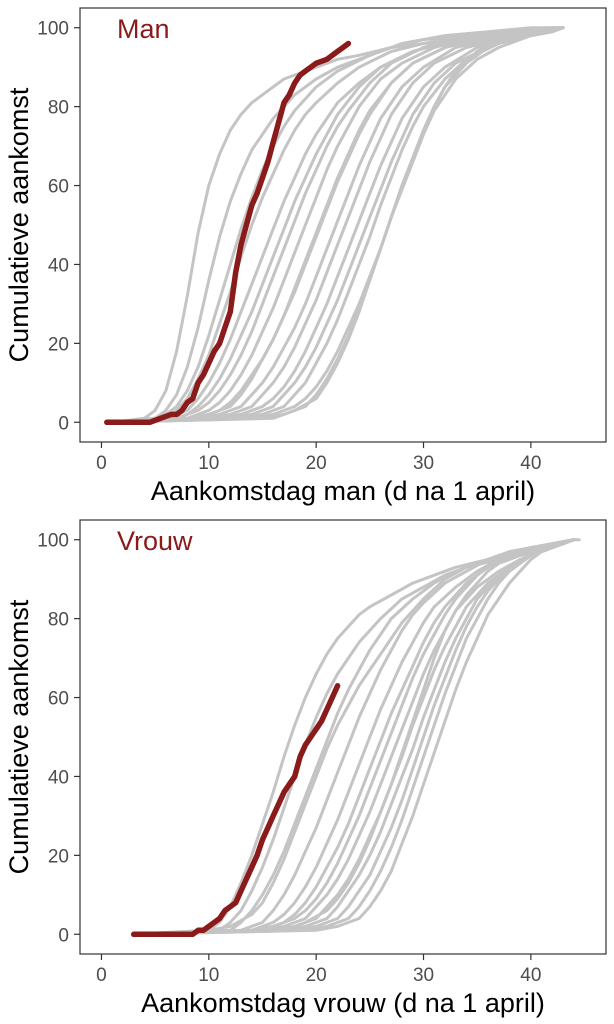 This screenshot has width=614, height=1024. I want to click on x-axis-title: Aankomstdag man (d na 1 april), so click(343, 491).